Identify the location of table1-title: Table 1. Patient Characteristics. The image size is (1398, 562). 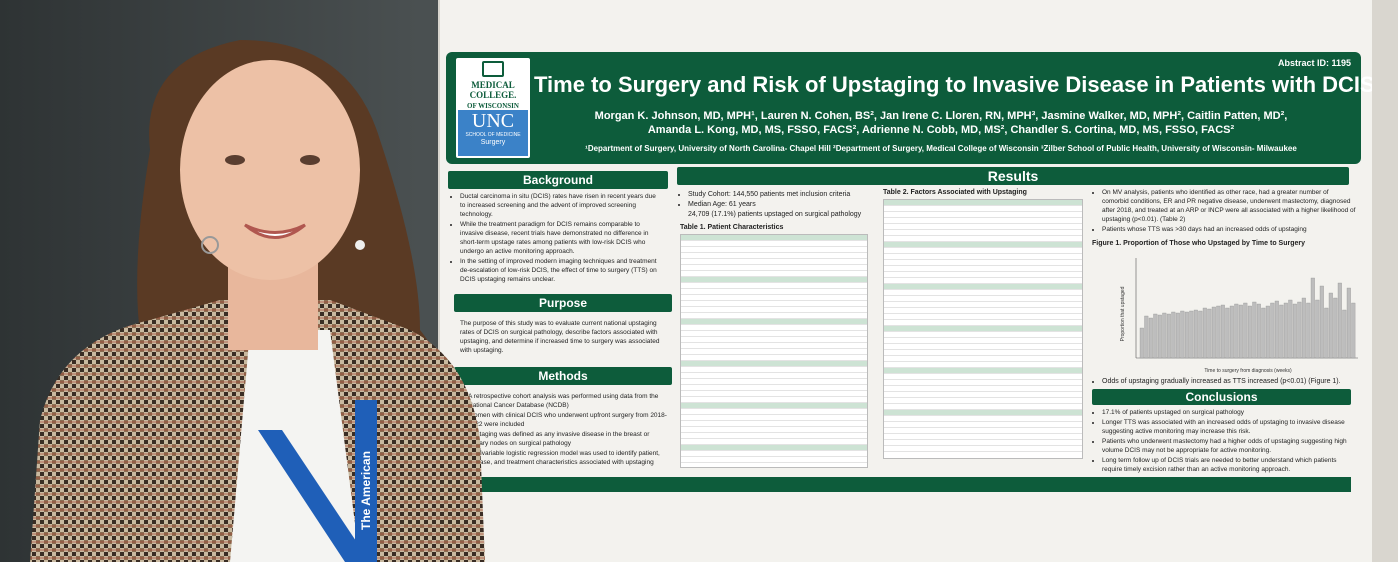
(732, 227).